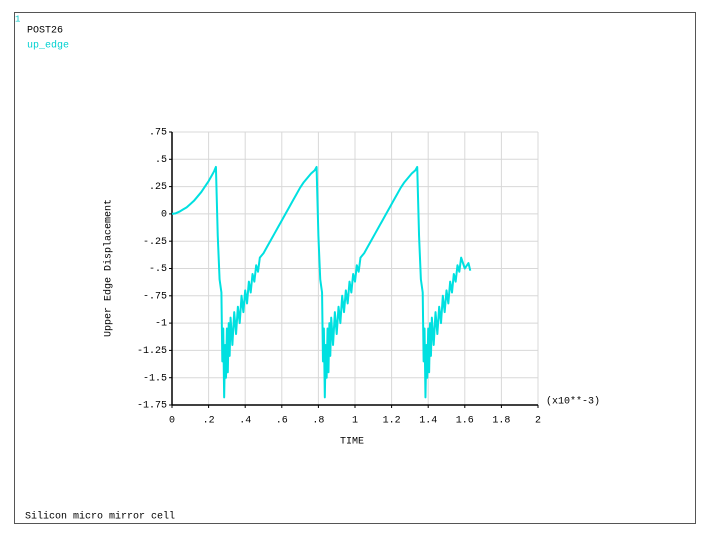  I want to click on x-tick-label: 1.8, so click(501, 421).